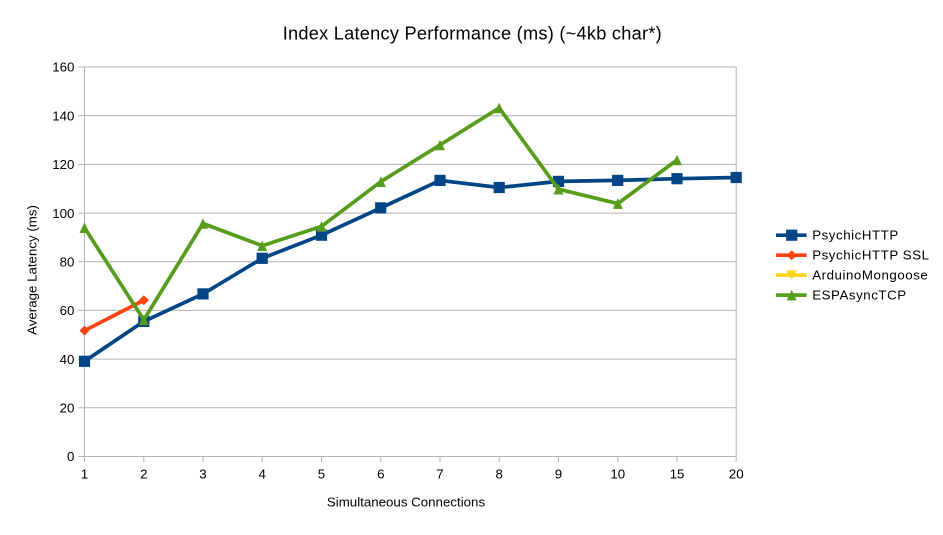 The image size is (943, 535). Describe the element at coordinates (202, 474) in the screenshot. I see `svg-text: 3` at that location.